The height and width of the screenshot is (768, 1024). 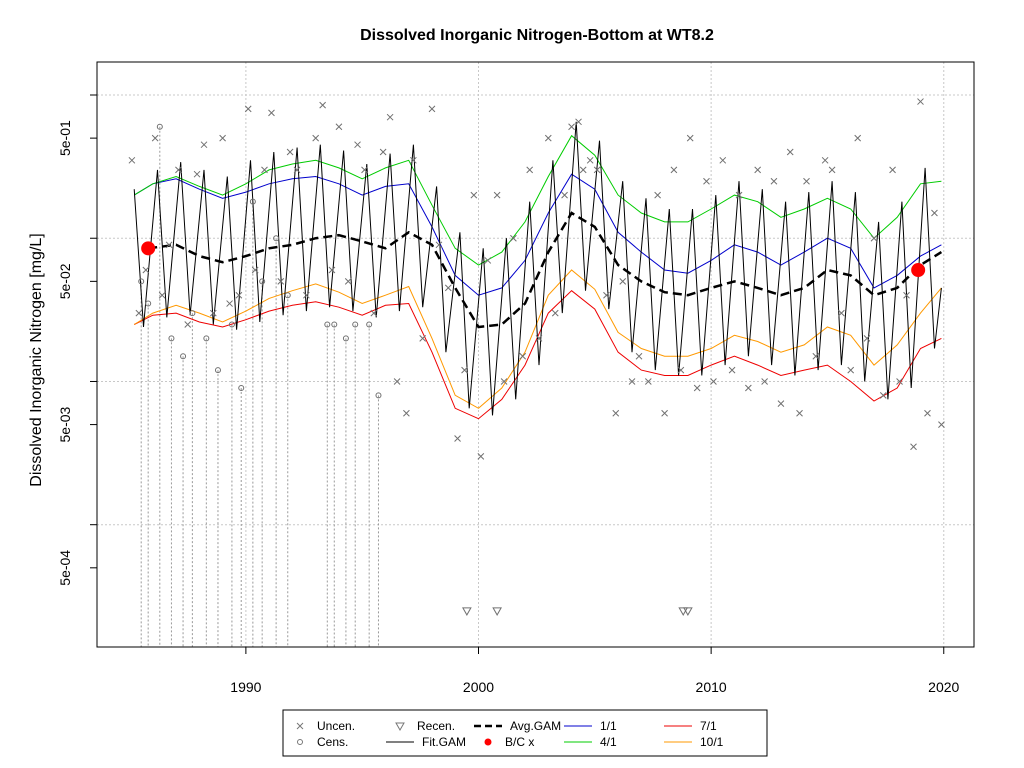 What do you see at coordinates (509, 742) in the screenshot?
I see `legend-item: B/C x` at bounding box center [509, 742].